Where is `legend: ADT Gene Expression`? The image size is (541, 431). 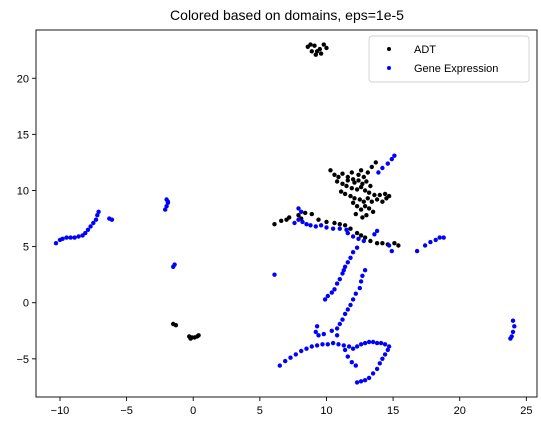
legend: ADT Gene Expression is located at coordinates (449, 59).